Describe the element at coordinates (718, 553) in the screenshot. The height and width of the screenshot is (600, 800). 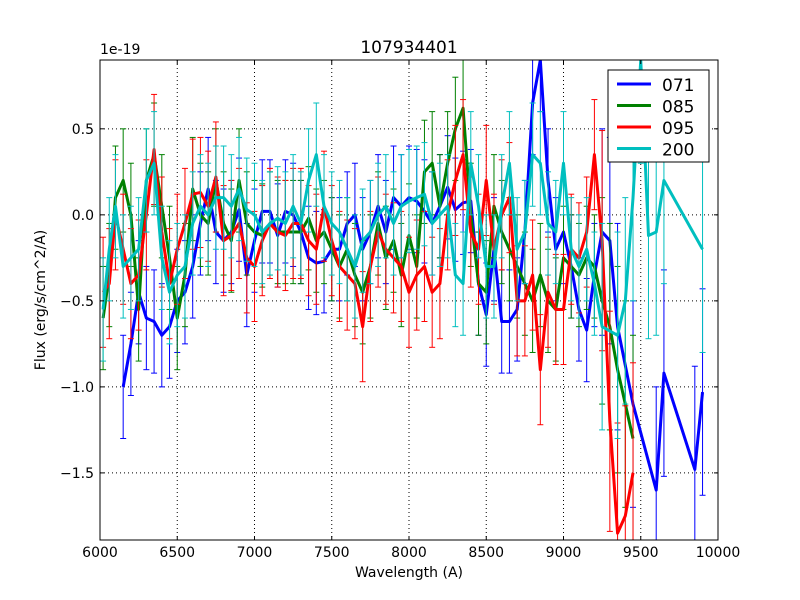
I see `x-tick-label: 10000` at that location.